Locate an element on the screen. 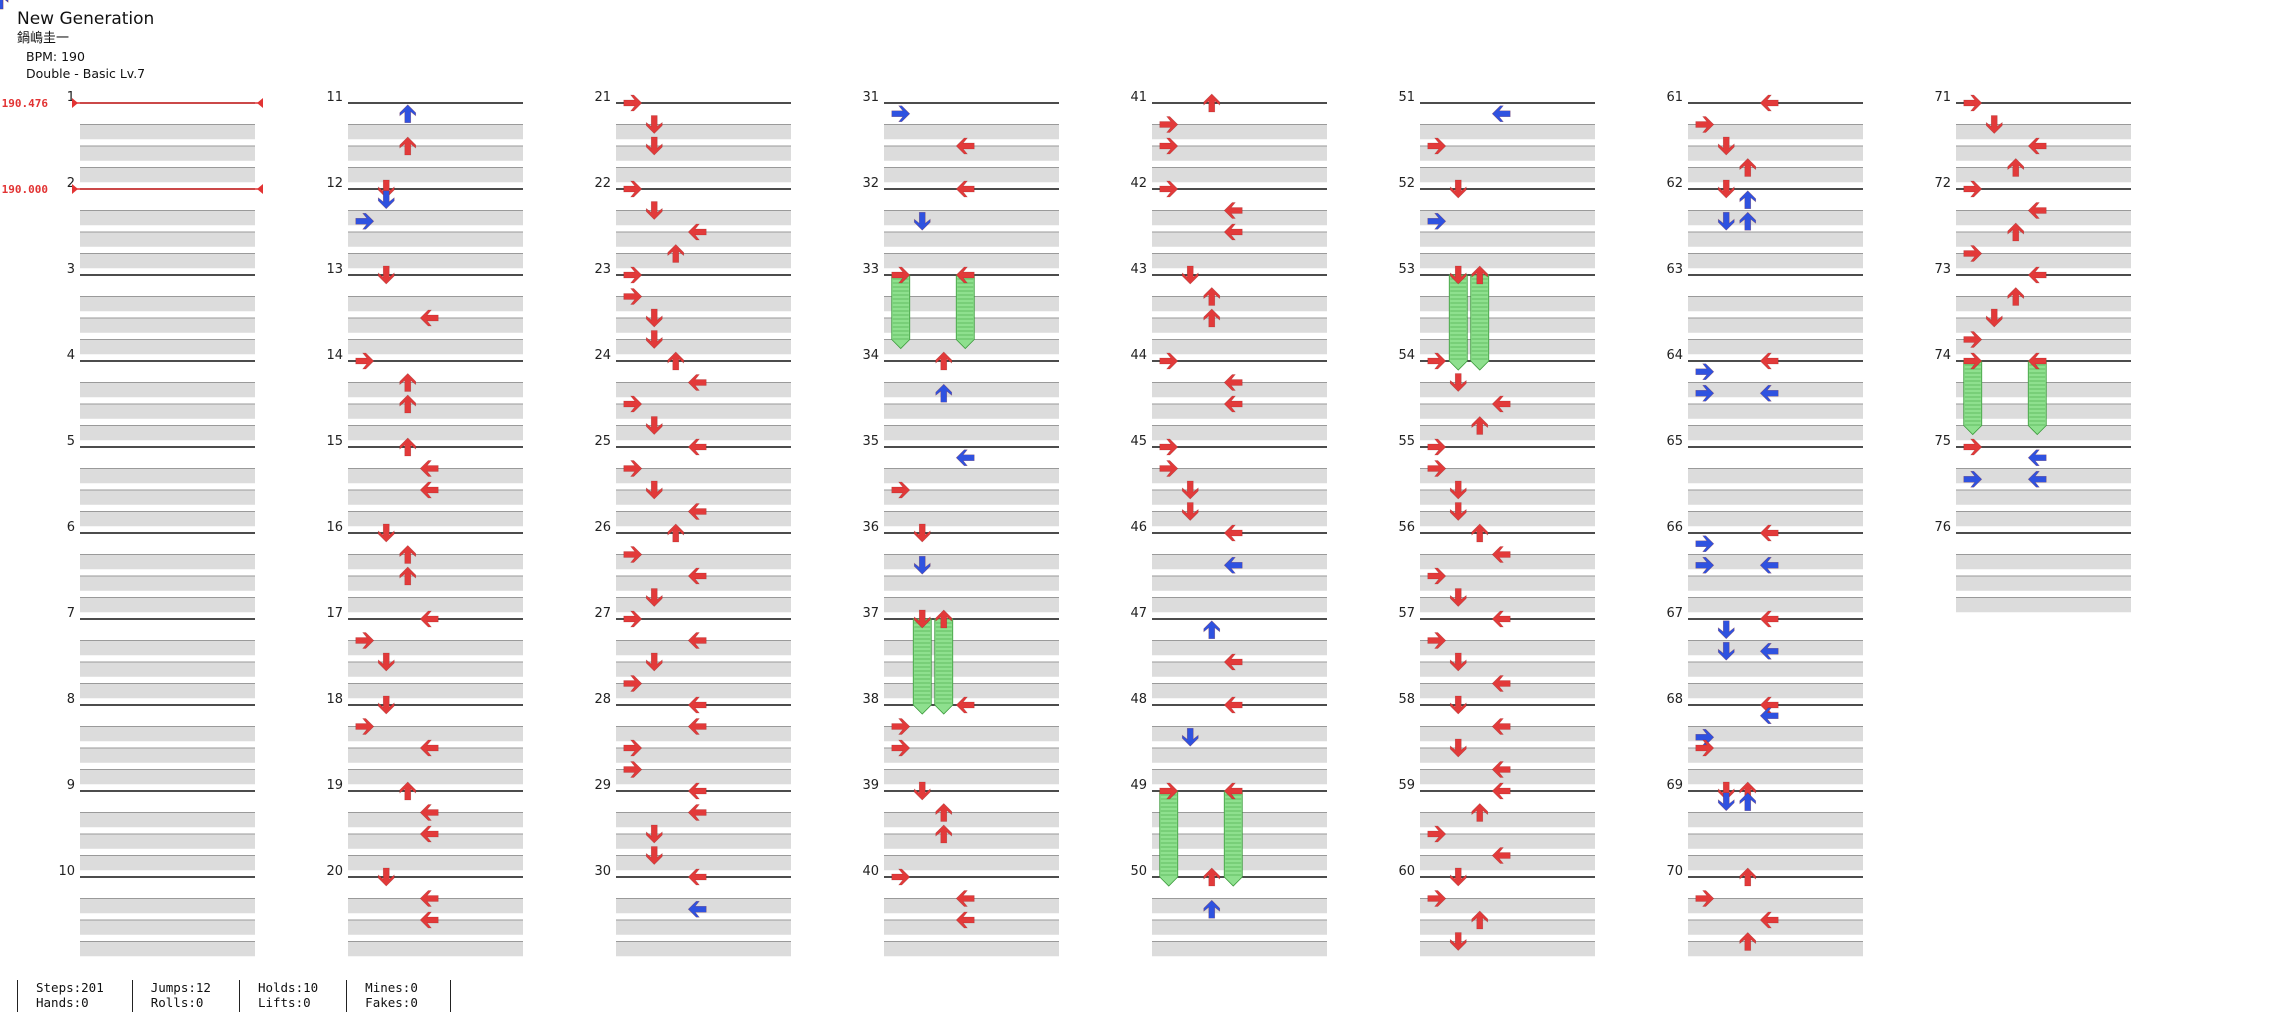  measure-number: 74 is located at coordinates (1942, 355).